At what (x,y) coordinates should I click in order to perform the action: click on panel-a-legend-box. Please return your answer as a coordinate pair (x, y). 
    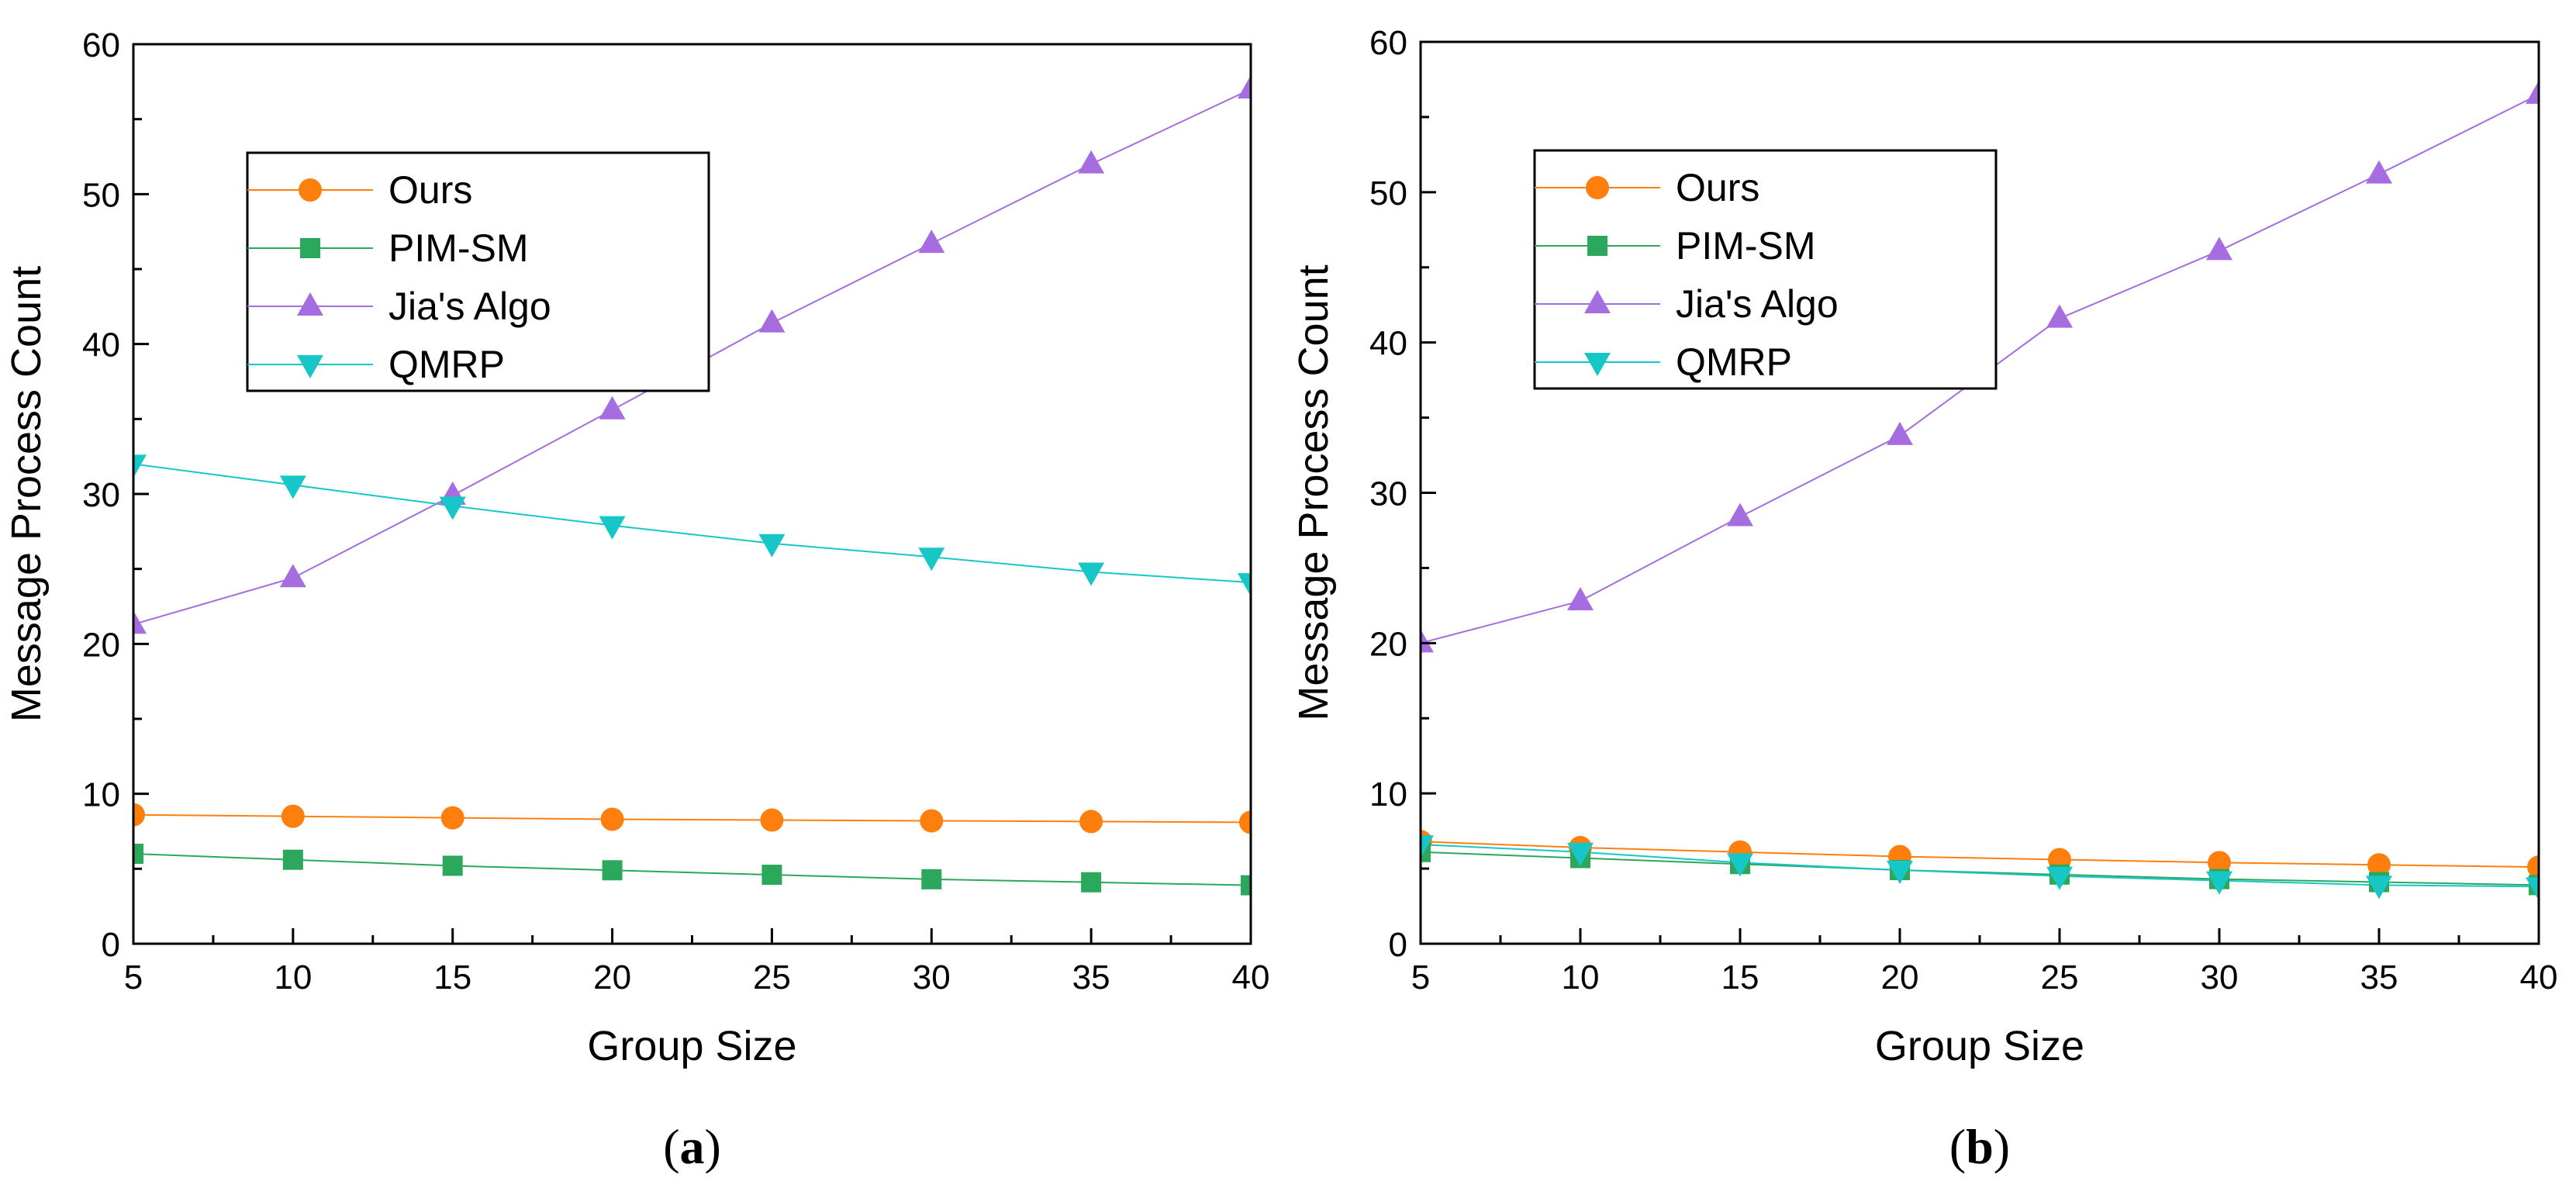
    Looking at the image, I should click on (478, 271).